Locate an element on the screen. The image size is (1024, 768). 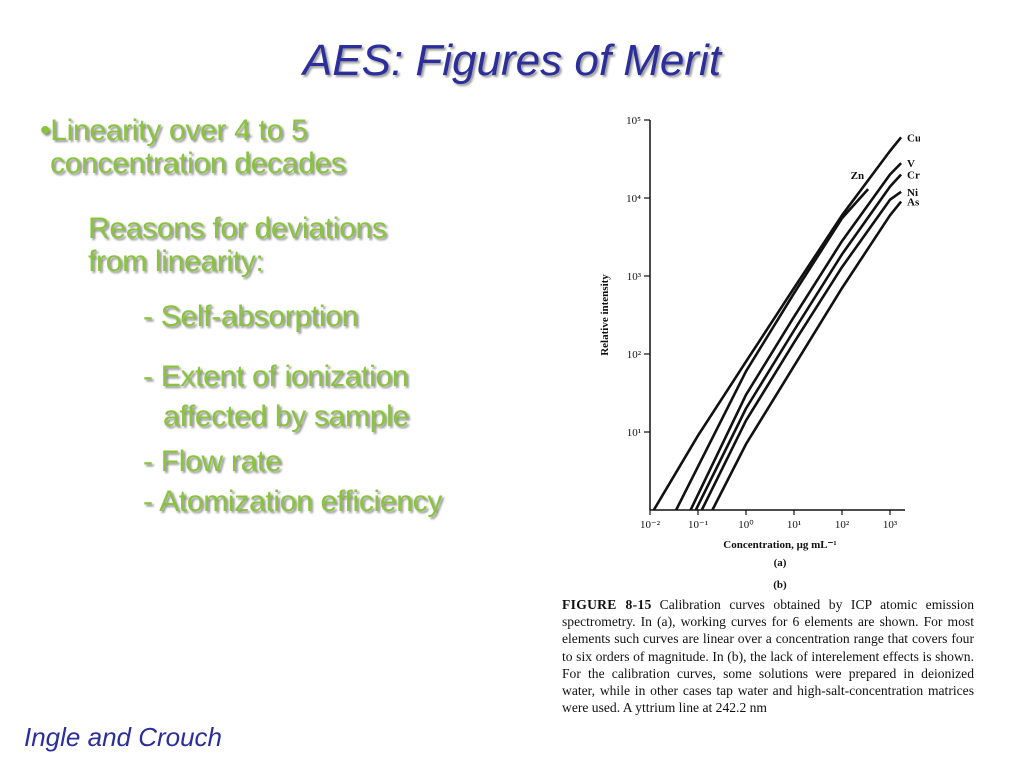
series-label-v: V is located at coordinates (911, 164).